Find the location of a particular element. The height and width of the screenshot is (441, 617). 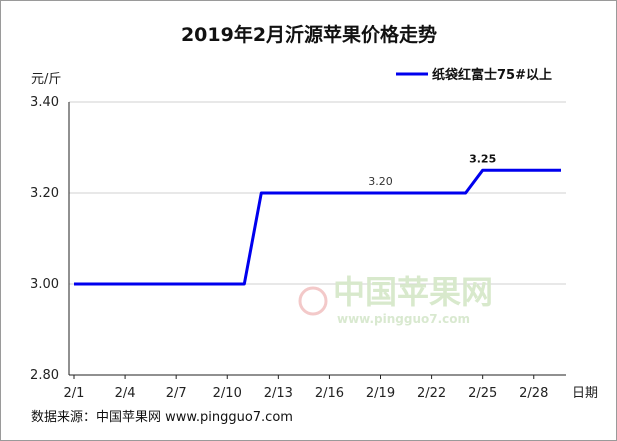

x-tick-label: 2/19 is located at coordinates (380, 393).